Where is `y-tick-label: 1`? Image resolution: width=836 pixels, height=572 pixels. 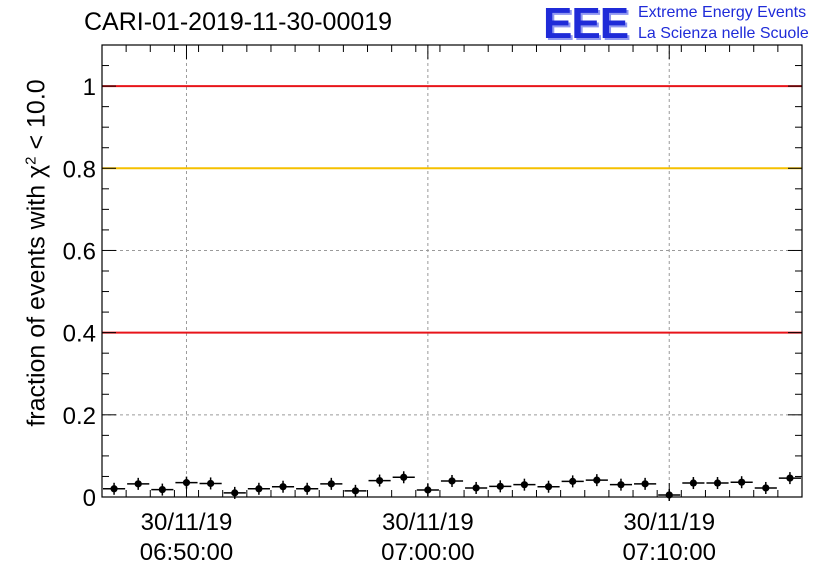
y-tick-label: 1 is located at coordinates (89, 87).